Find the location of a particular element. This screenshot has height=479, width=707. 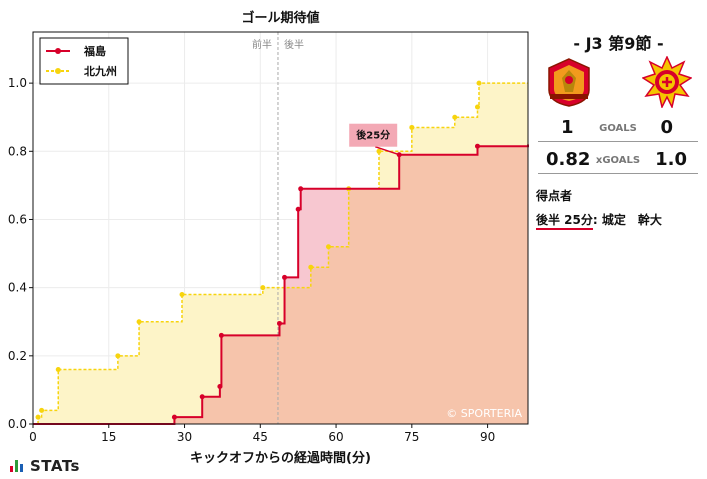

x-tick-label: 15 is located at coordinates (108, 437).